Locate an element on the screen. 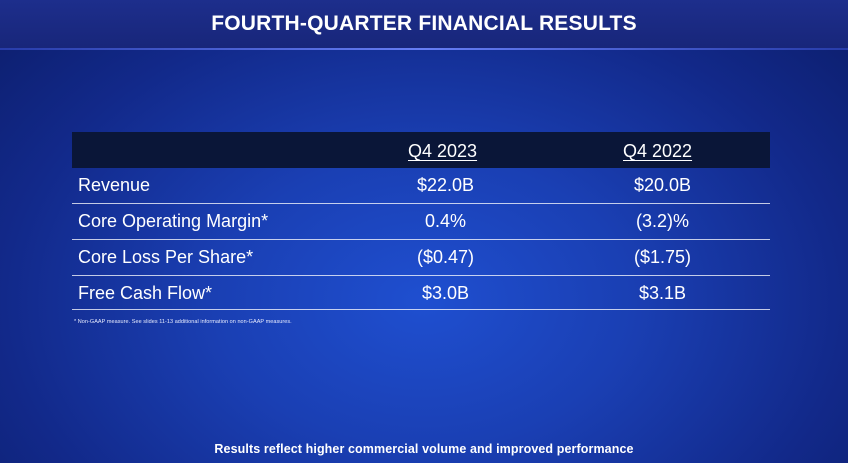  row-label: Revenue is located at coordinates (114, 185).